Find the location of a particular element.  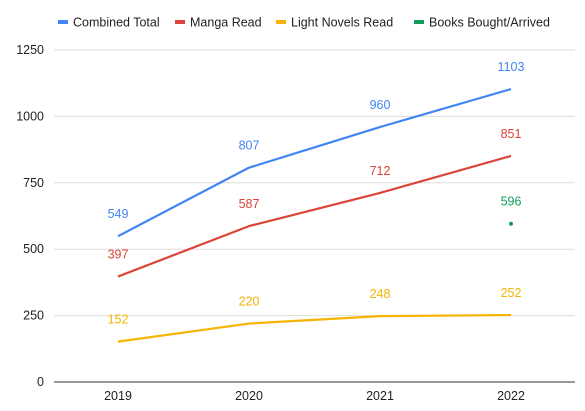

x-tick-label: 2021 is located at coordinates (380, 396).